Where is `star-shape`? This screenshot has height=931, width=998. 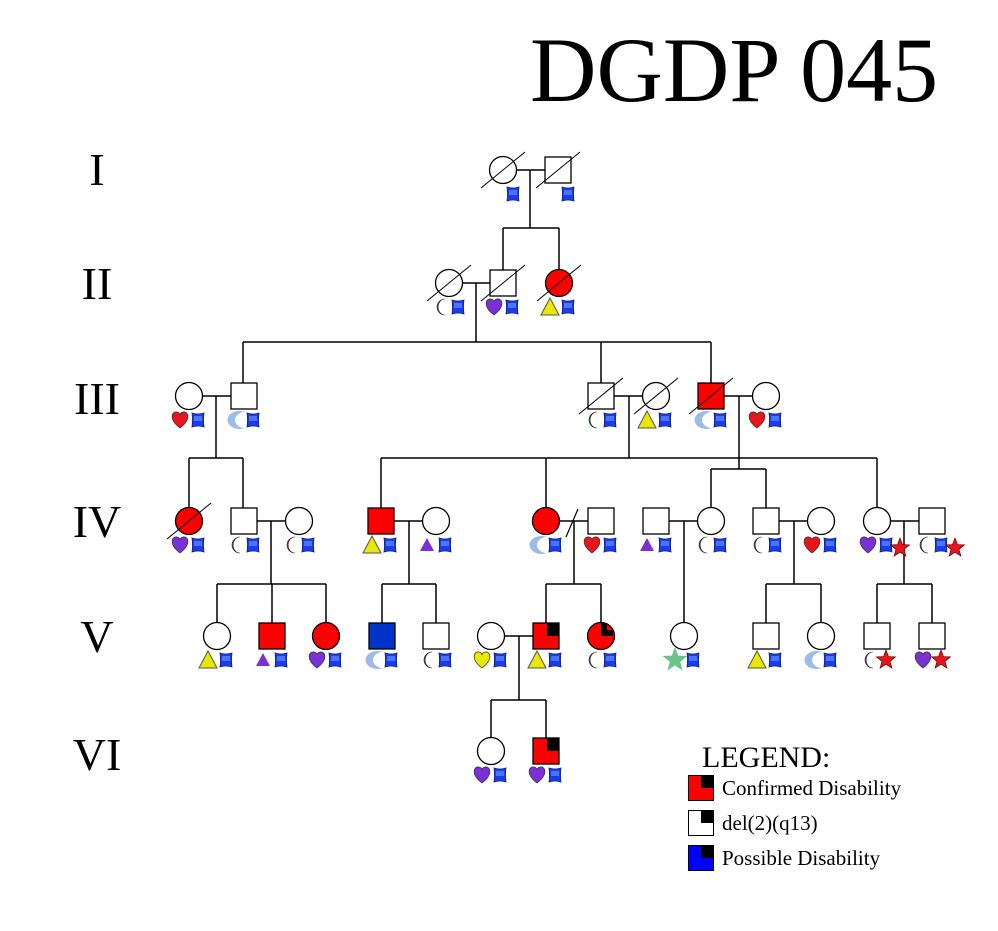
star-shape is located at coordinates (675, 659).